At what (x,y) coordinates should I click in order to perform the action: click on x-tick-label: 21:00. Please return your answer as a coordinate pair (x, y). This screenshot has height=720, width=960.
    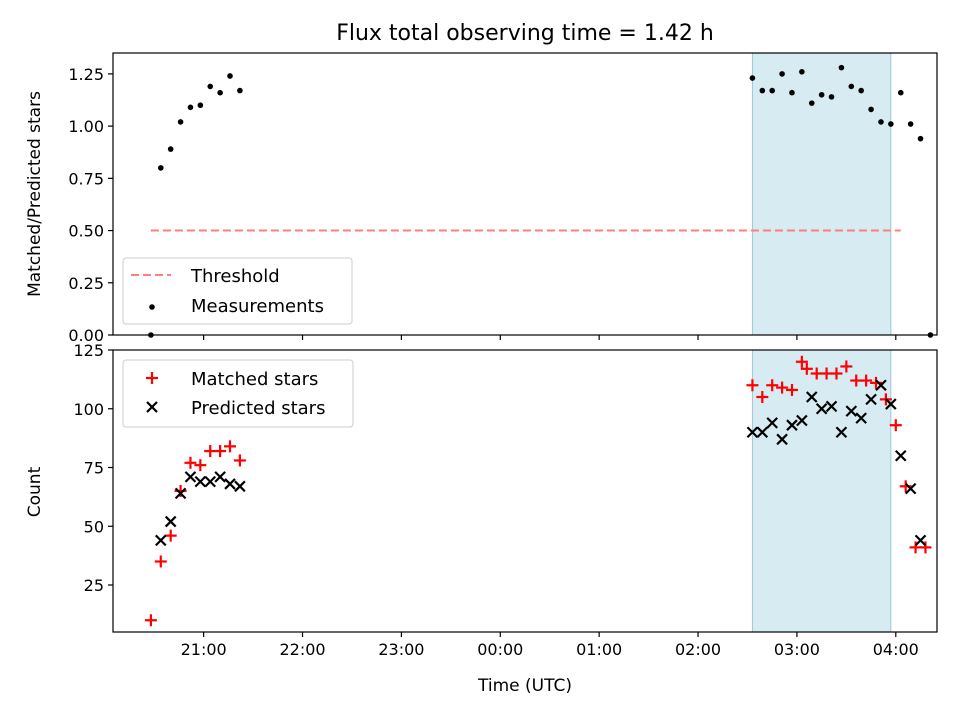
    Looking at the image, I should click on (204, 649).